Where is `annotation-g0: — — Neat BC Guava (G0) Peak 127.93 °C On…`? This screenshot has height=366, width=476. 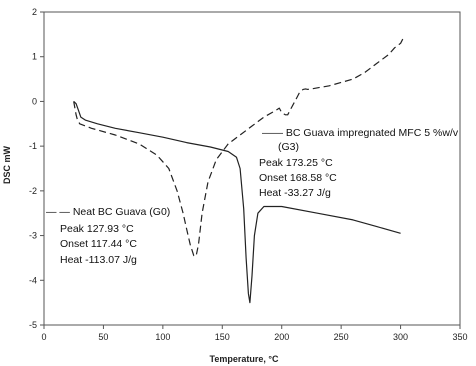
annotation-g0: — — Neat BC Guava (G0) Peak 127.93 °C On… is located at coordinates (108, 236).